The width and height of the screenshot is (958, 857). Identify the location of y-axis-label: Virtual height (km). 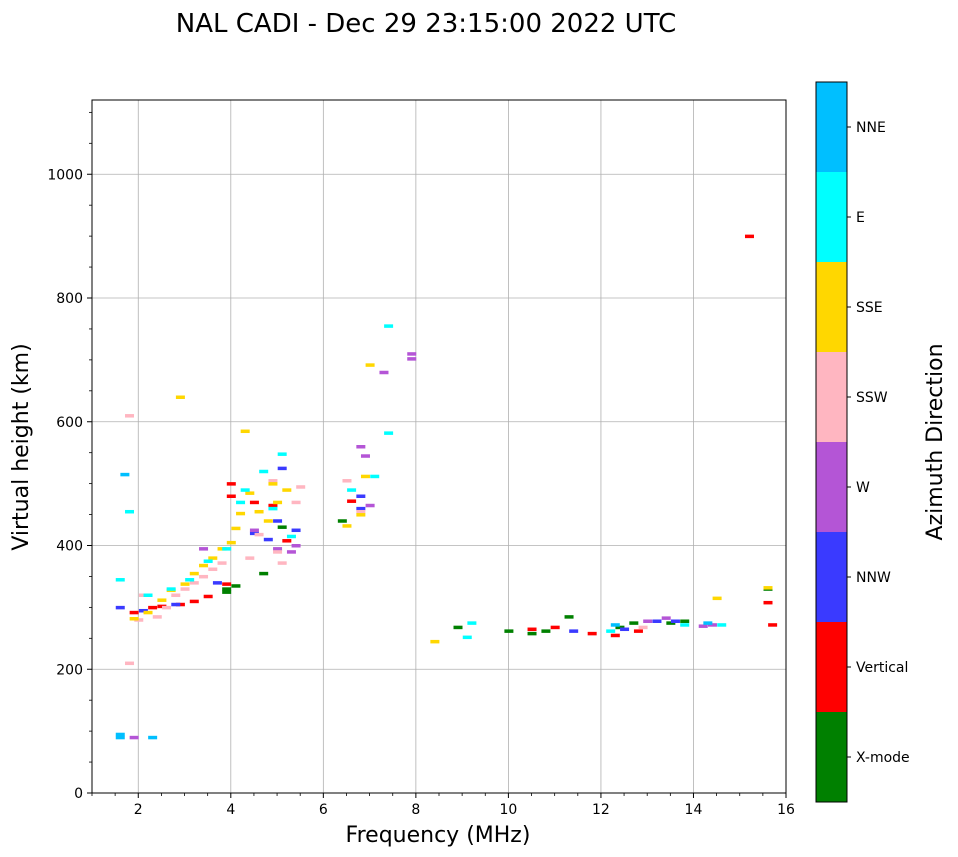
(21, 446).